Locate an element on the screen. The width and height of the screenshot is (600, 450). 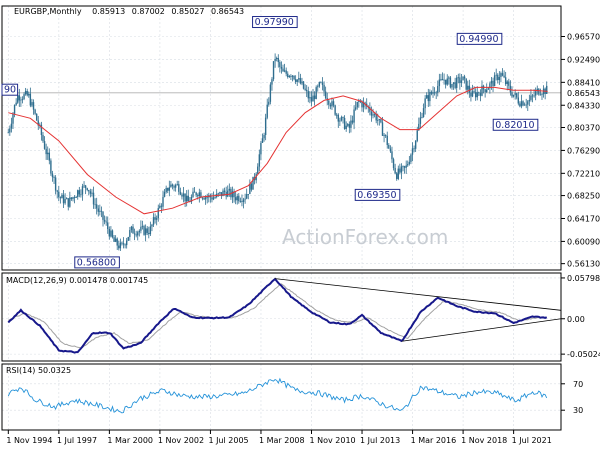
time-tick-label: 1 Jul 1997 is located at coordinates (77, 440).